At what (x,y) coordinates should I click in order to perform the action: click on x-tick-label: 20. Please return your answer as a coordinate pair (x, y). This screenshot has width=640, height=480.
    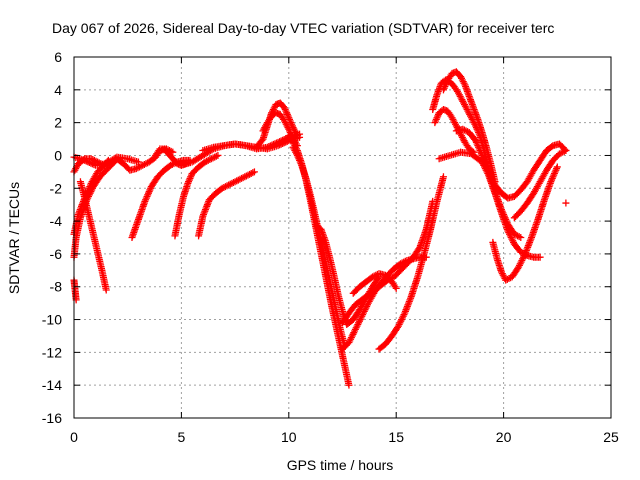
    Looking at the image, I should click on (504, 437).